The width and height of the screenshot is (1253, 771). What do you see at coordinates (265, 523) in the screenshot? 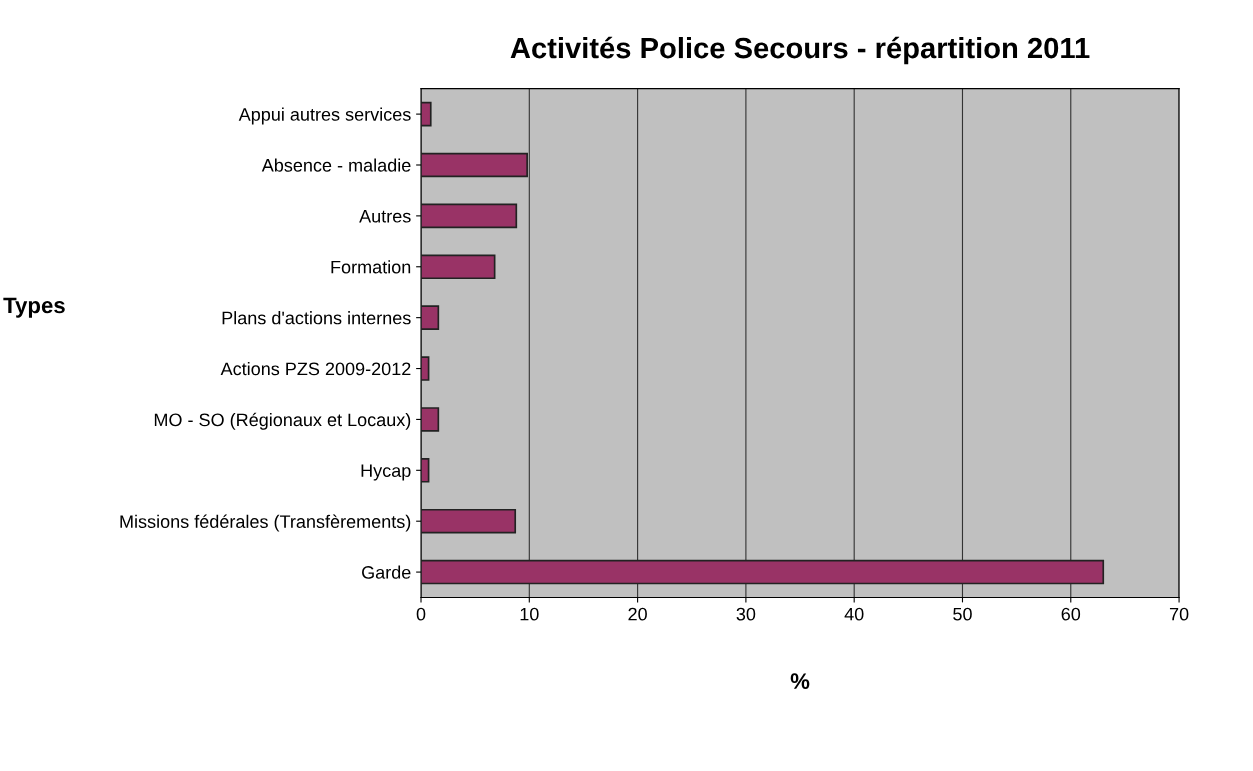
I see `y-tick-label: Missions fédérales (Transfèrements)` at bounding box center [265, 523].